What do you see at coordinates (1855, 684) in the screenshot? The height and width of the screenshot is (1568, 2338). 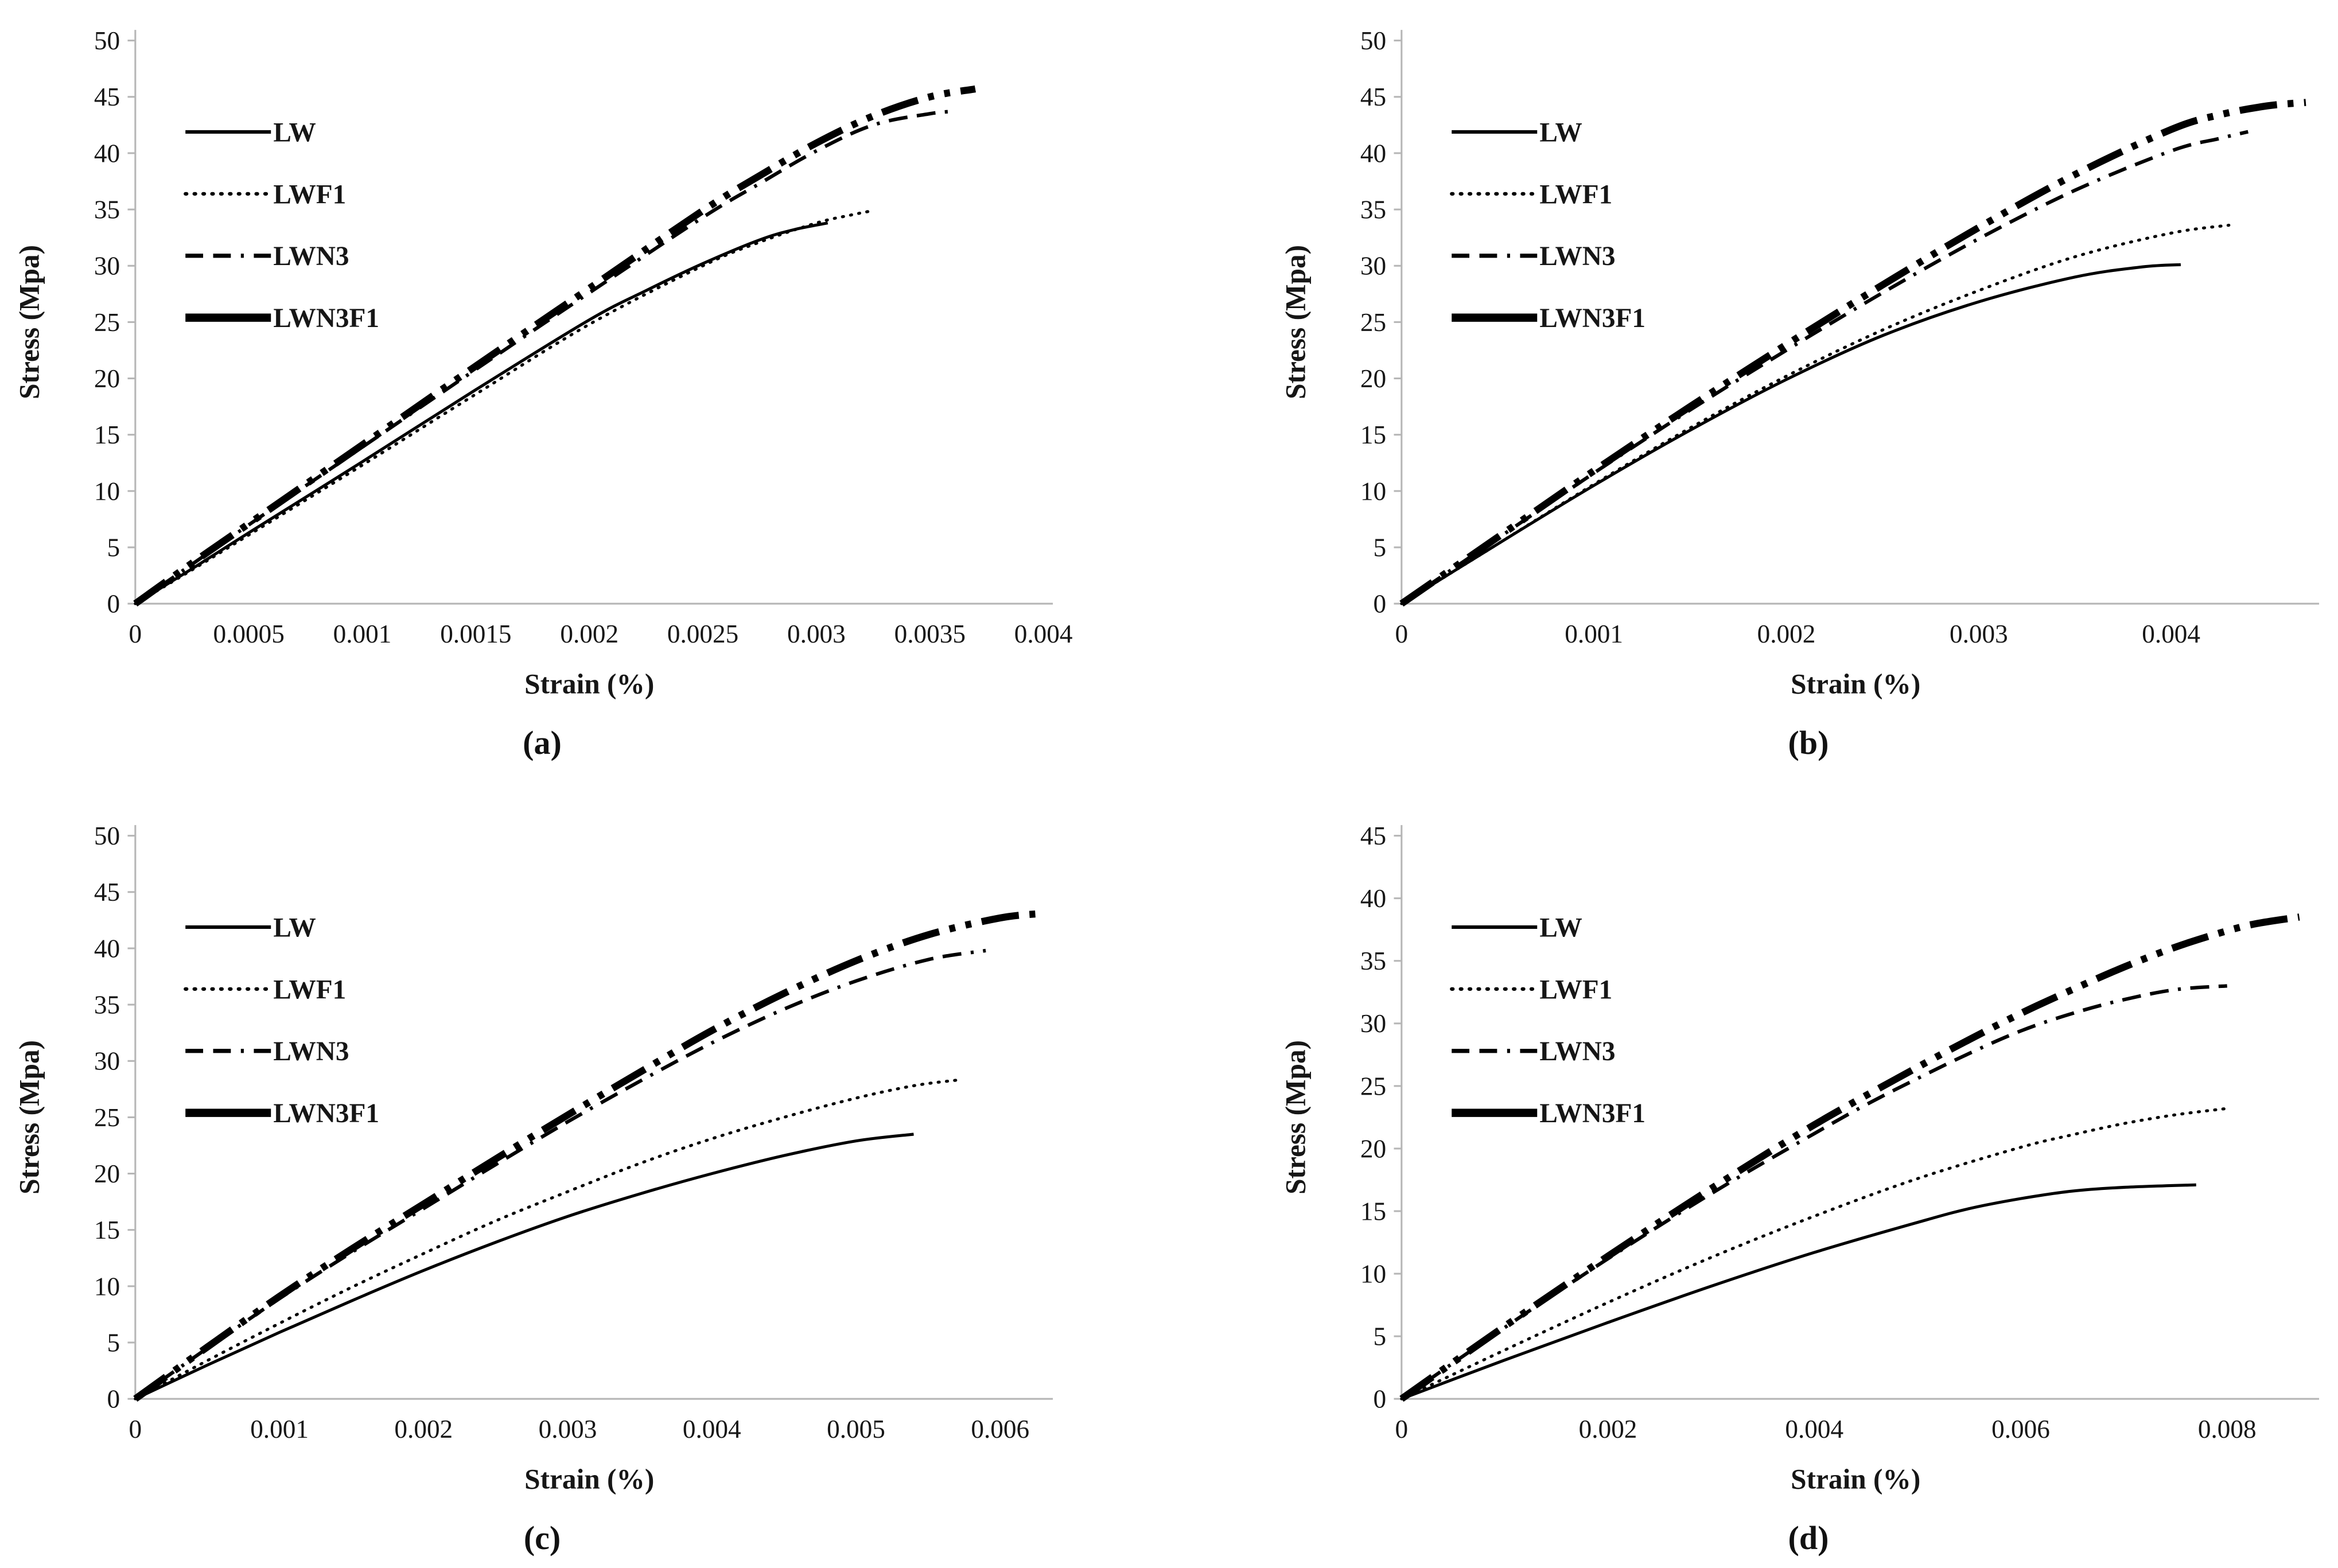 I see `x-axis-title: Strain (%)` at bounding box center [1855, 684].